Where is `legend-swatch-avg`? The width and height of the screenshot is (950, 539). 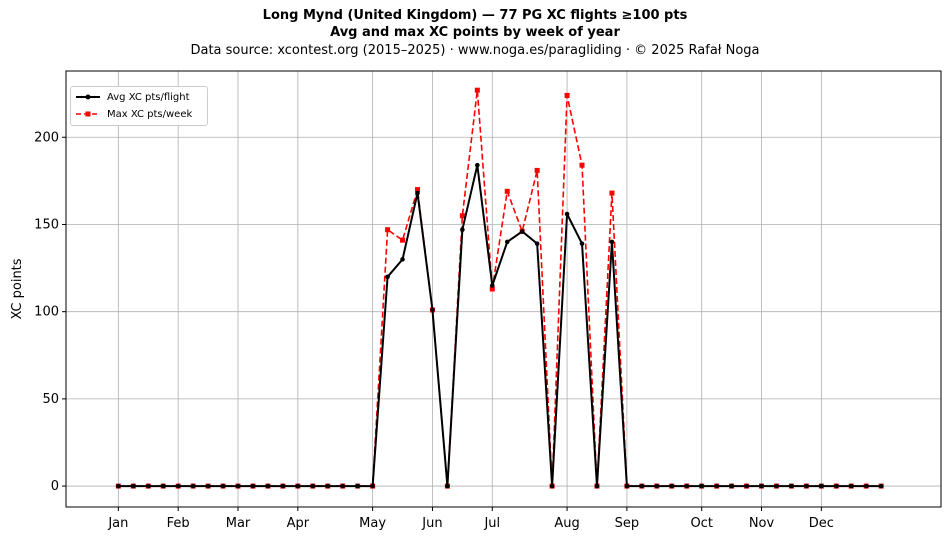 legend-swatch-avg is located at coordinates (88, 97).